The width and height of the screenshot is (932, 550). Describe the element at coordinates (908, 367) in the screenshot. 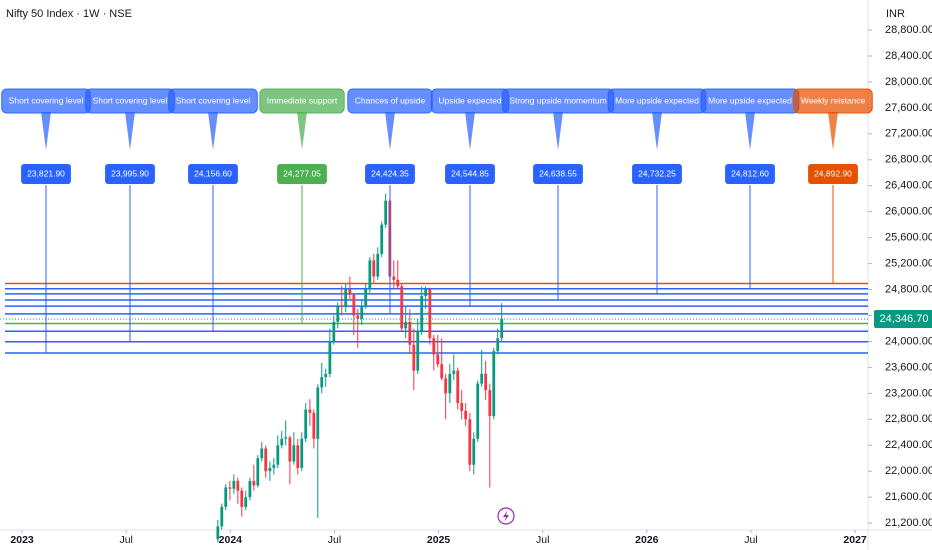

I see `y-tick-label: 23,600.00` at that location.